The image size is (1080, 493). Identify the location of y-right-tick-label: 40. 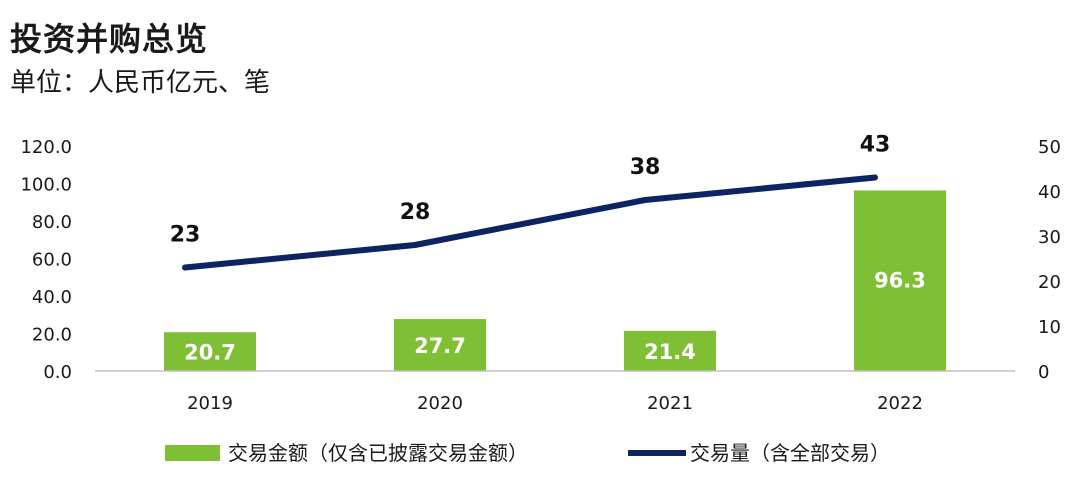
(1049, 192).